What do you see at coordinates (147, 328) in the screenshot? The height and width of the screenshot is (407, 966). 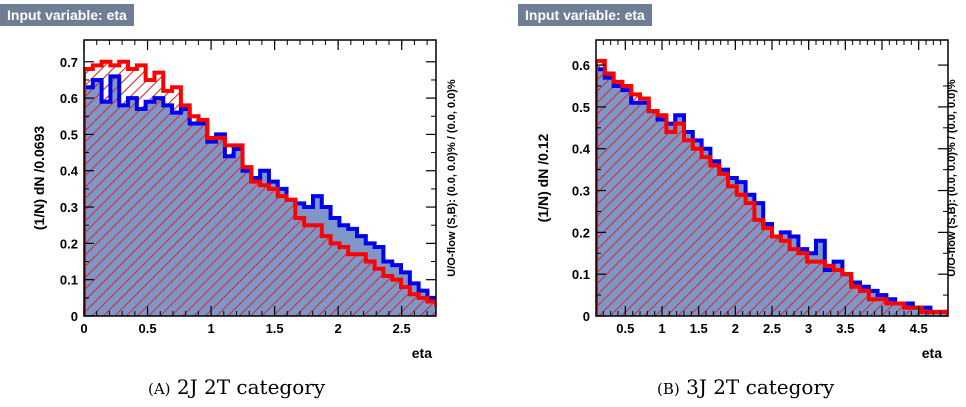 I see `panel-a-xtick-label: 0.5` at bounding box center [147, 328].